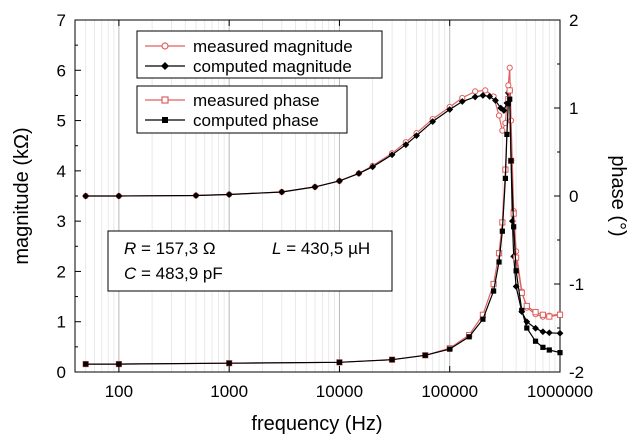 The height and width of the screenshot is (437, 637). I want to click on legend-marker-measured-phase, so click(165, 100).